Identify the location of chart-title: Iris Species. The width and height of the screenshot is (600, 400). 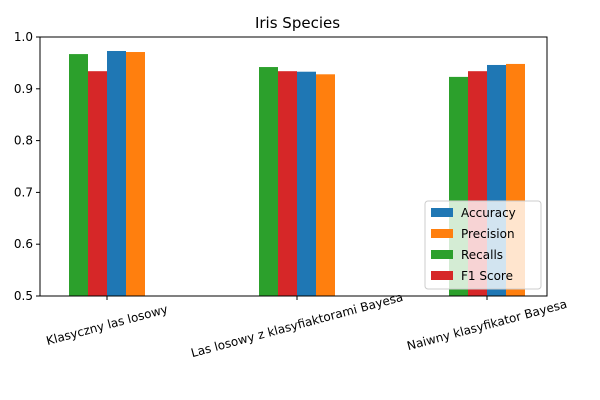
(297, 23).